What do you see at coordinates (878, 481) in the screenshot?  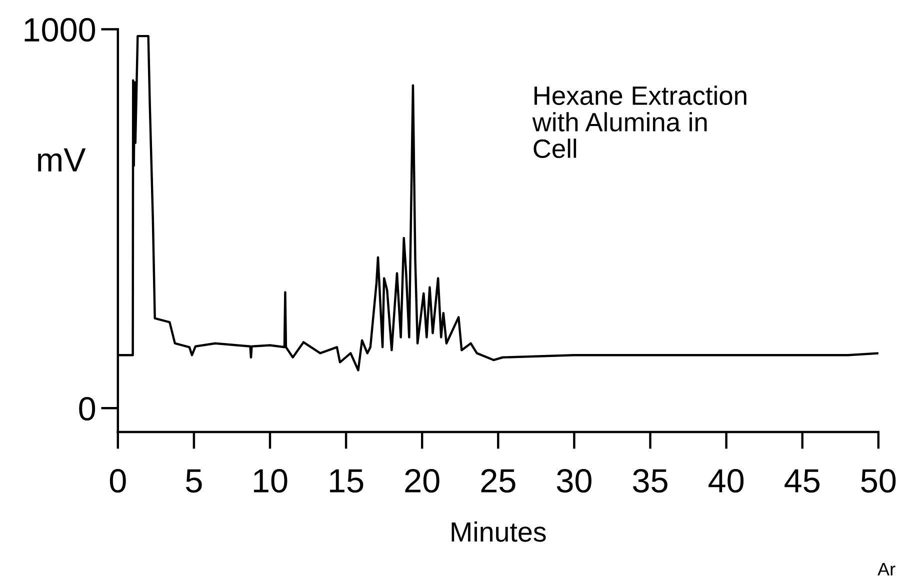 I see `x-tick-label: 50` at bounding box center [878, 481].